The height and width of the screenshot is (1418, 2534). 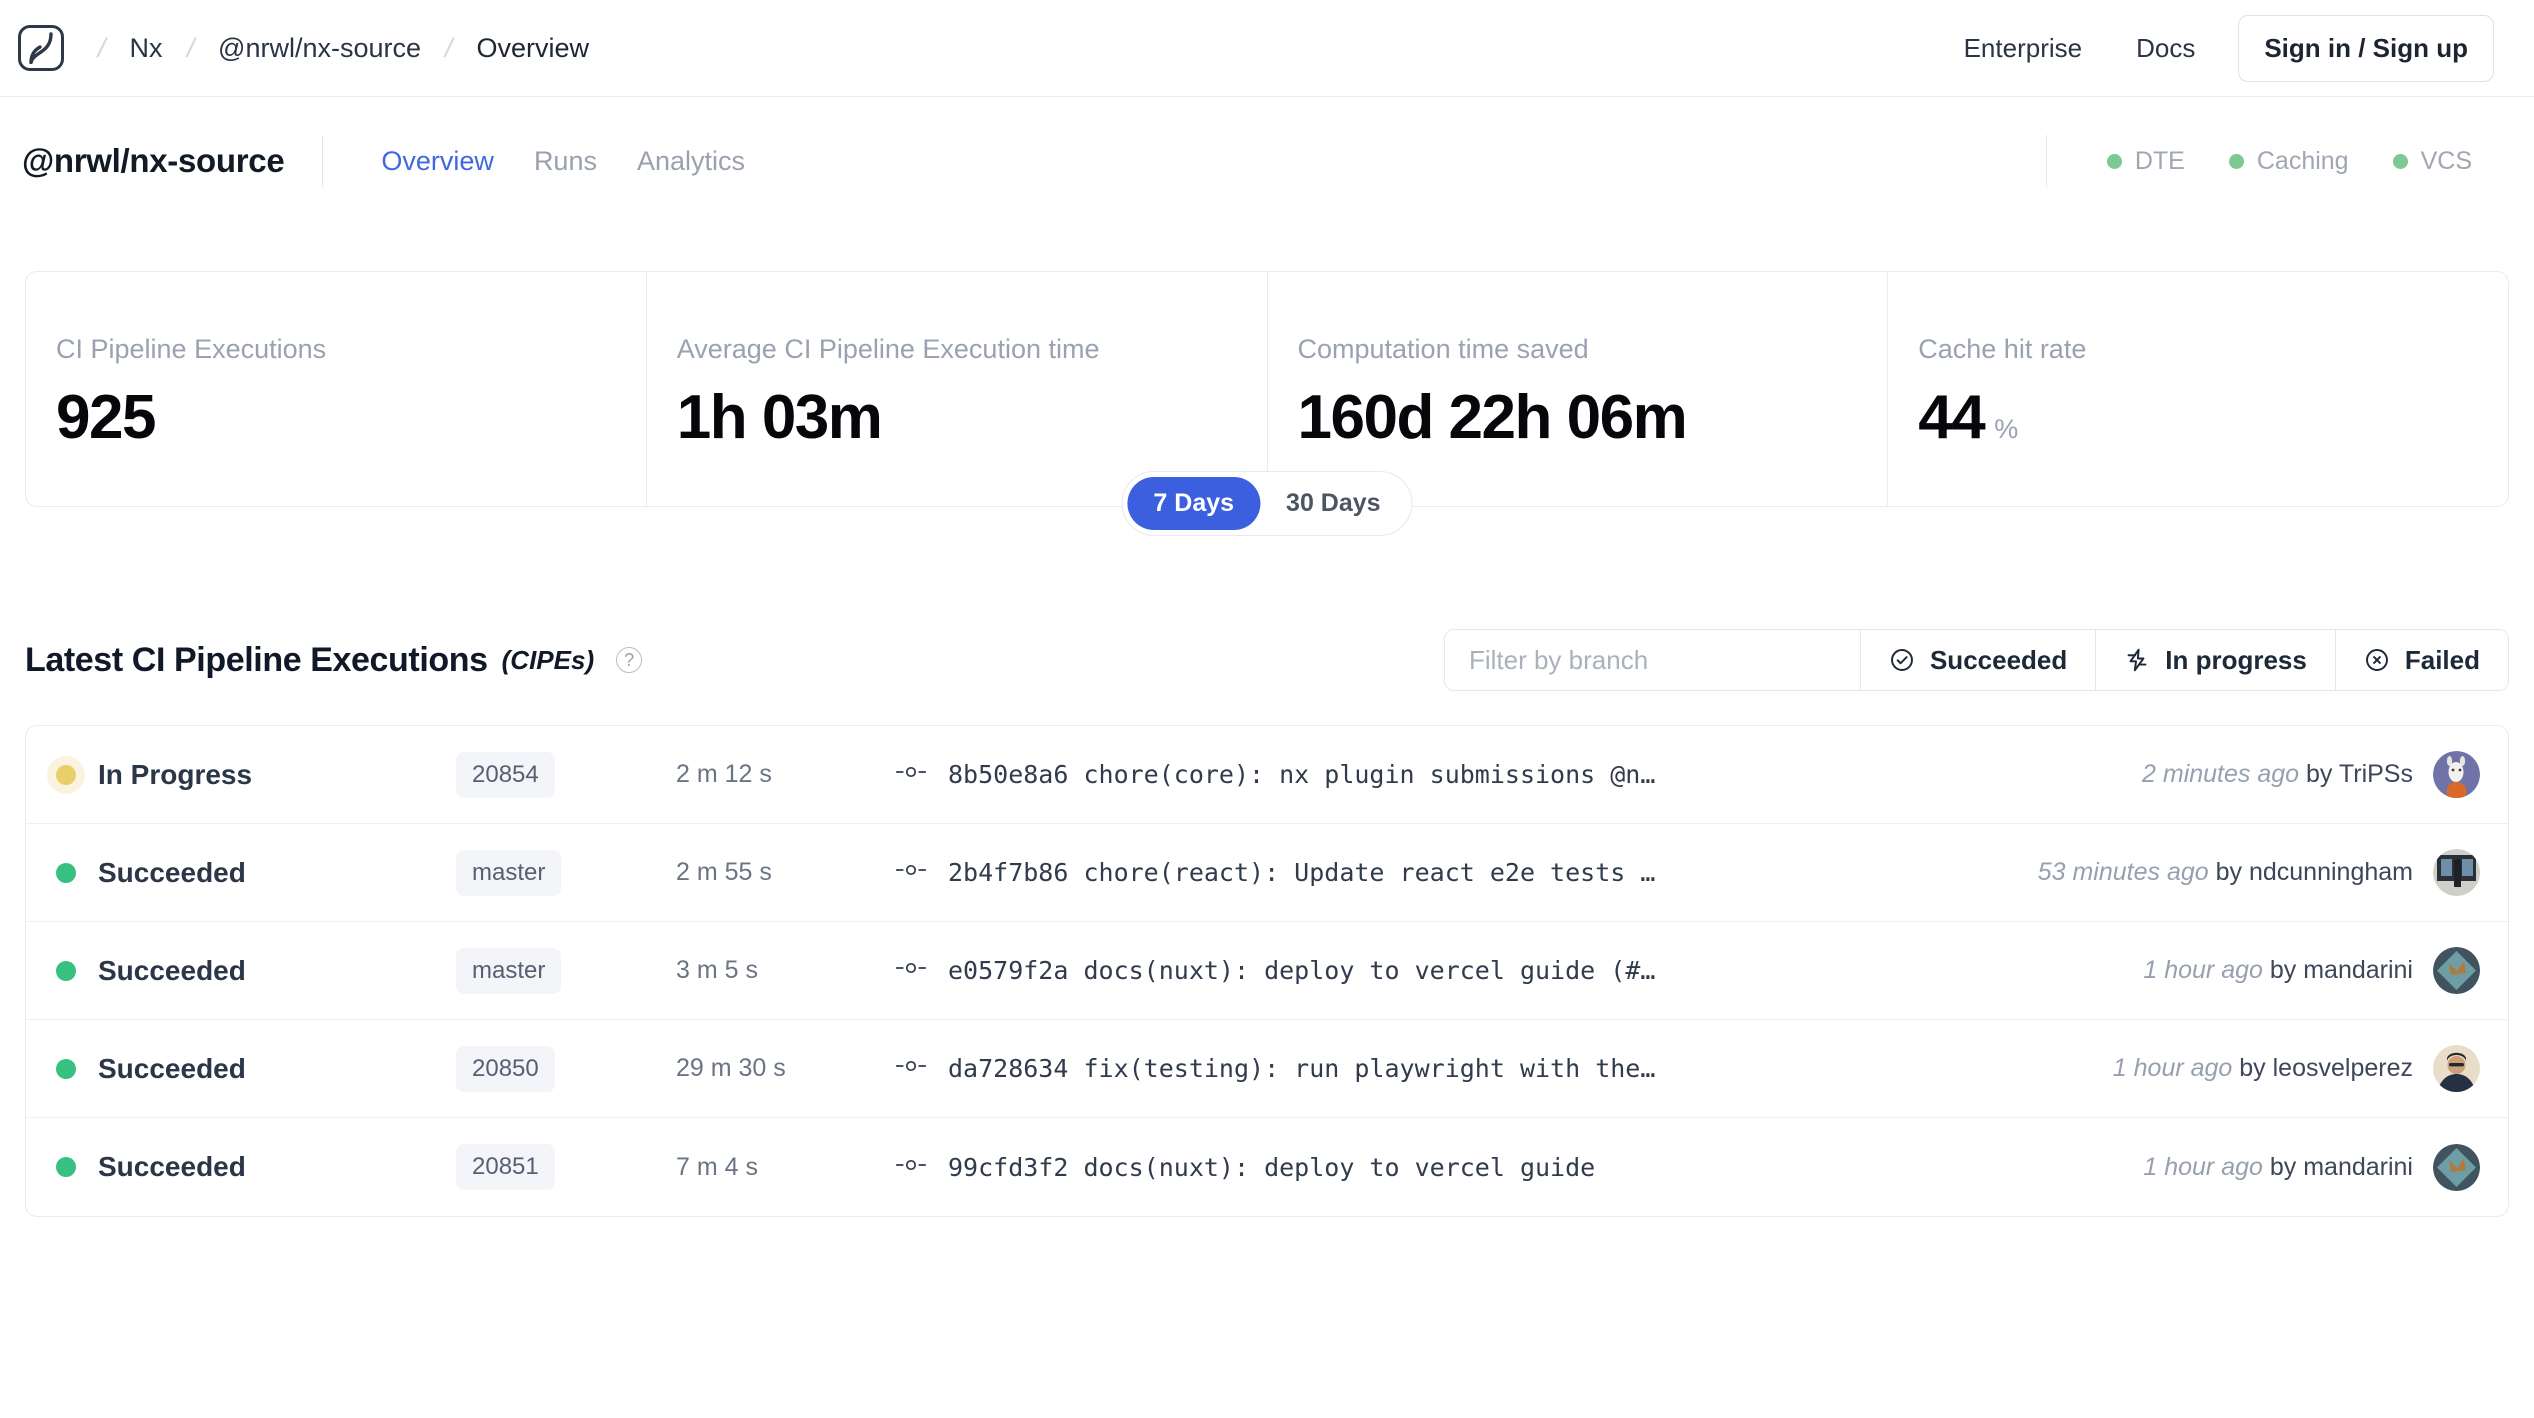 I want to click on tab-analytics: Analytics, so click(x=691, y=160).